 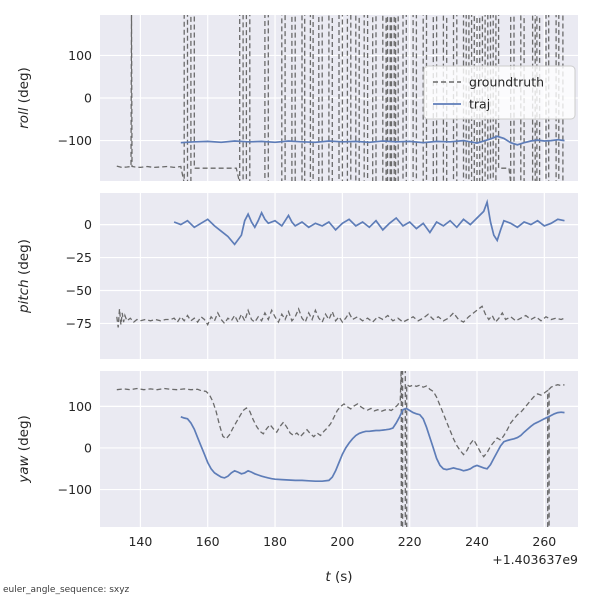 I want to click on legend-box, so click(x=499, y=92).